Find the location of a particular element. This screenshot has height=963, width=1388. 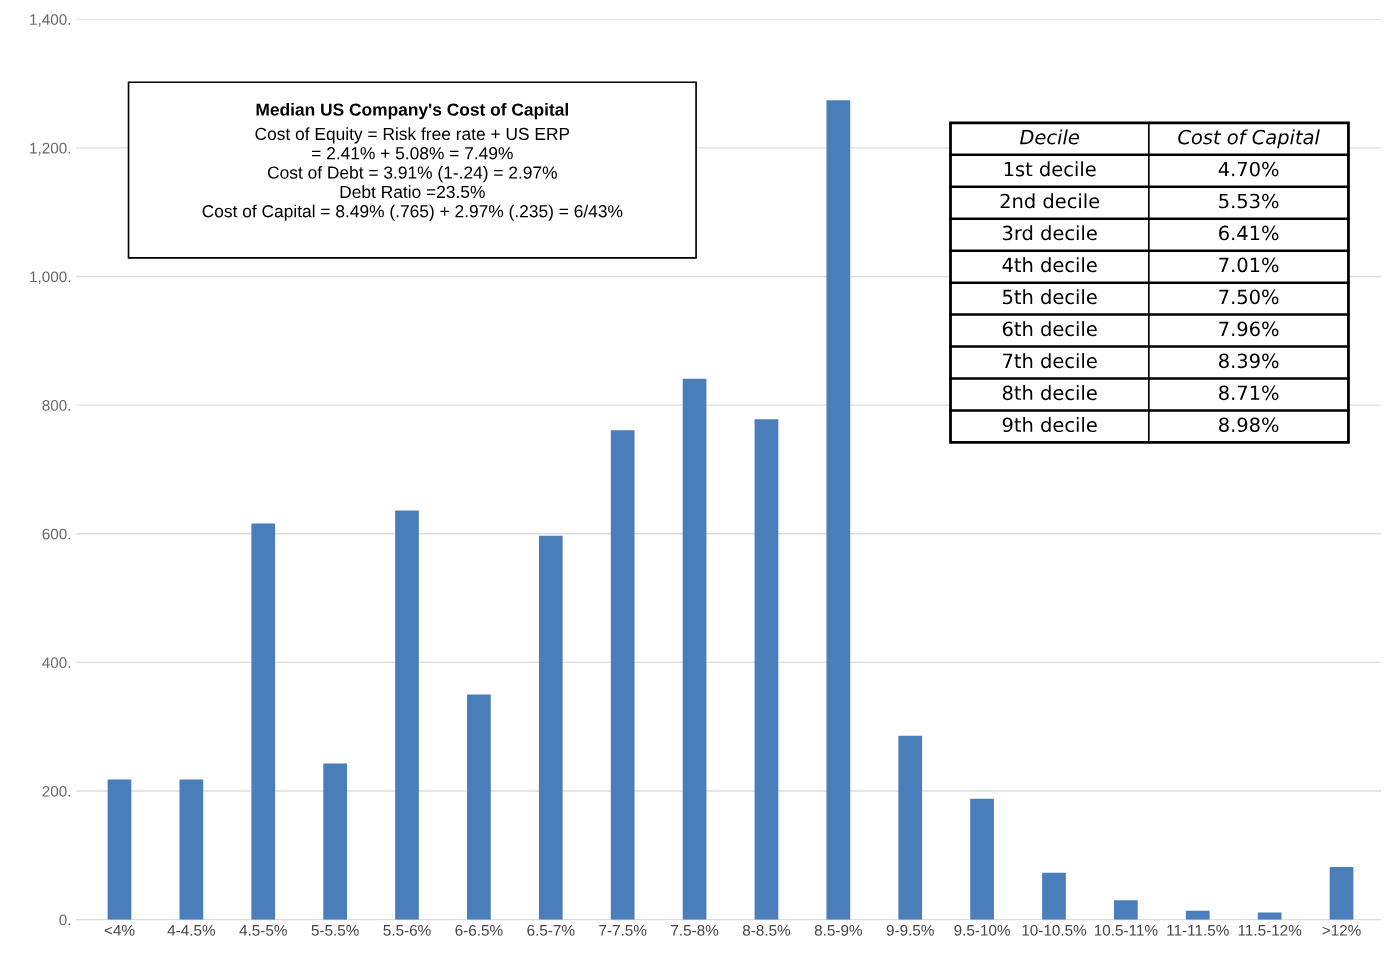

y-tick-label: 0. is located at coordinates (65, 920).